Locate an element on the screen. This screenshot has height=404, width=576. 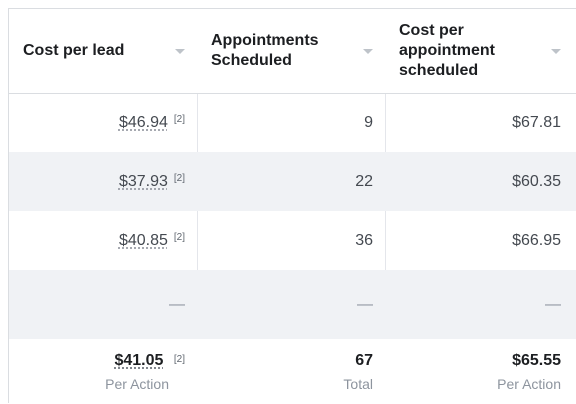
appointments-cell: 22 is located at coordinates (291, 181).